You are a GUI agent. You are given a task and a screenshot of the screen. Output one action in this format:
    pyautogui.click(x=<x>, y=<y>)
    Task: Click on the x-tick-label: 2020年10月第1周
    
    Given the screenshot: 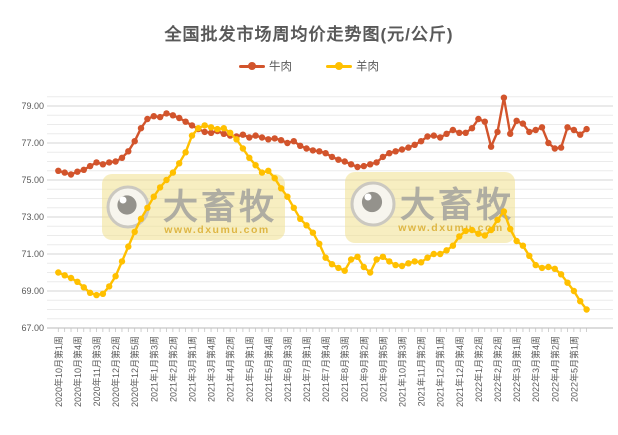 What is the action you would take?
    pyautogui.click(x=58, y=371)
    